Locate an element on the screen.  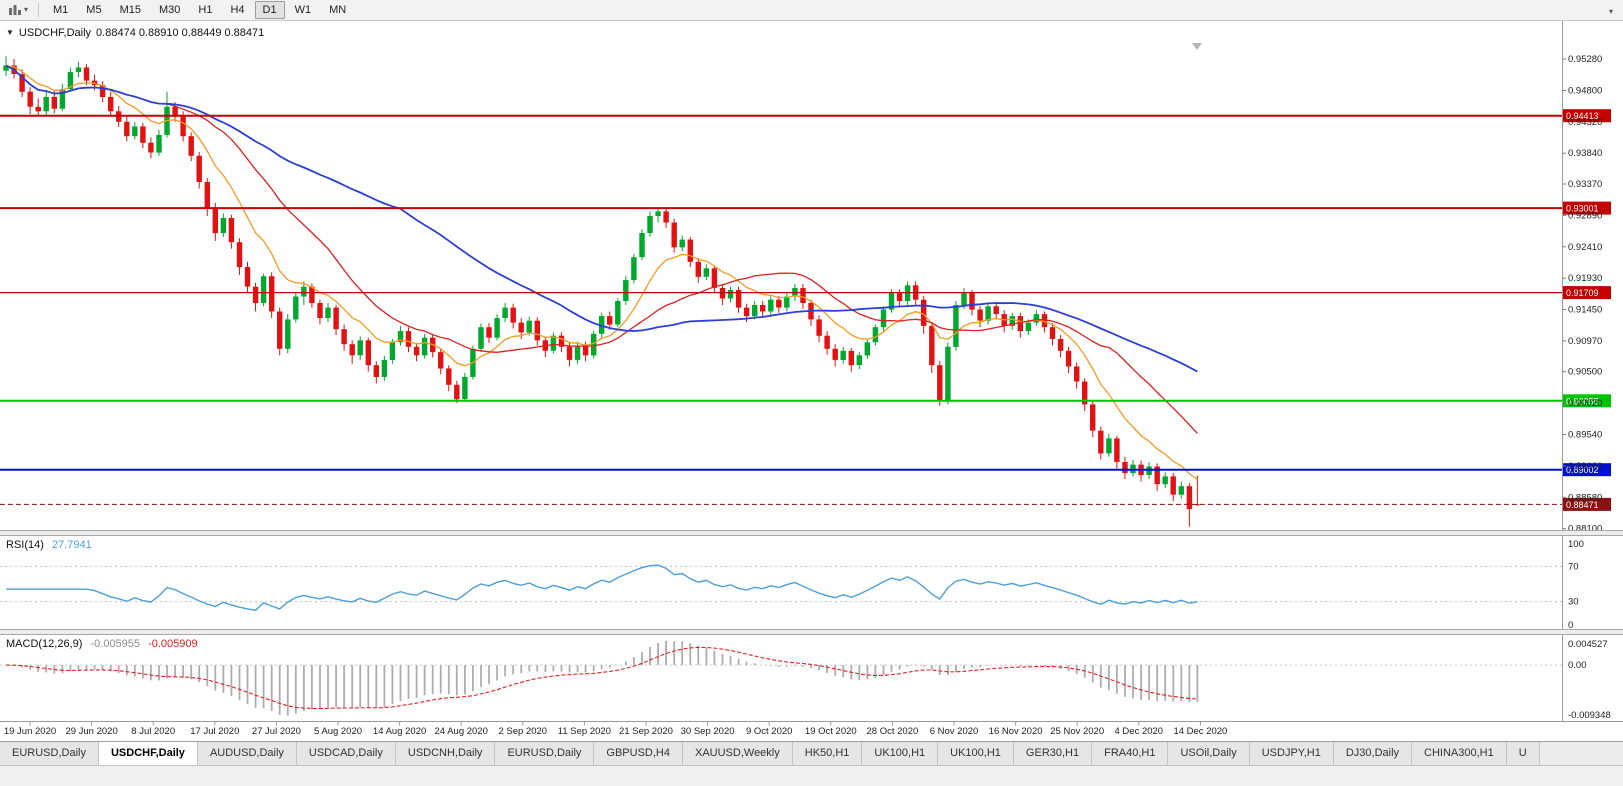
chart-tab-9-uk100-h1: UK100,H1 is located at coordinates (900, 753).